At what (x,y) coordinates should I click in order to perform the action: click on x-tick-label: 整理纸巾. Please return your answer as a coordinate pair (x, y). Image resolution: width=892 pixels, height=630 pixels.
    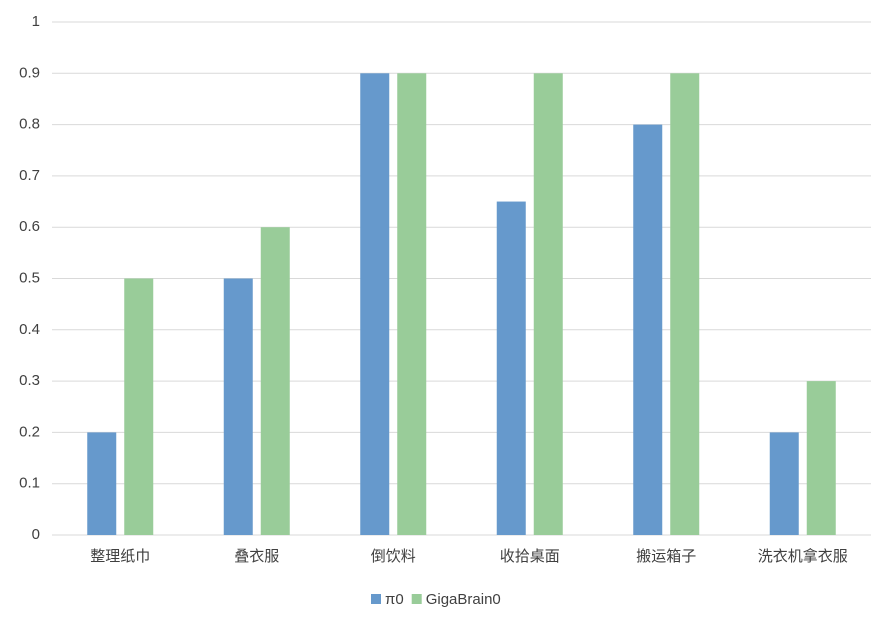
    Looking at the image, I should click on (120, 556).